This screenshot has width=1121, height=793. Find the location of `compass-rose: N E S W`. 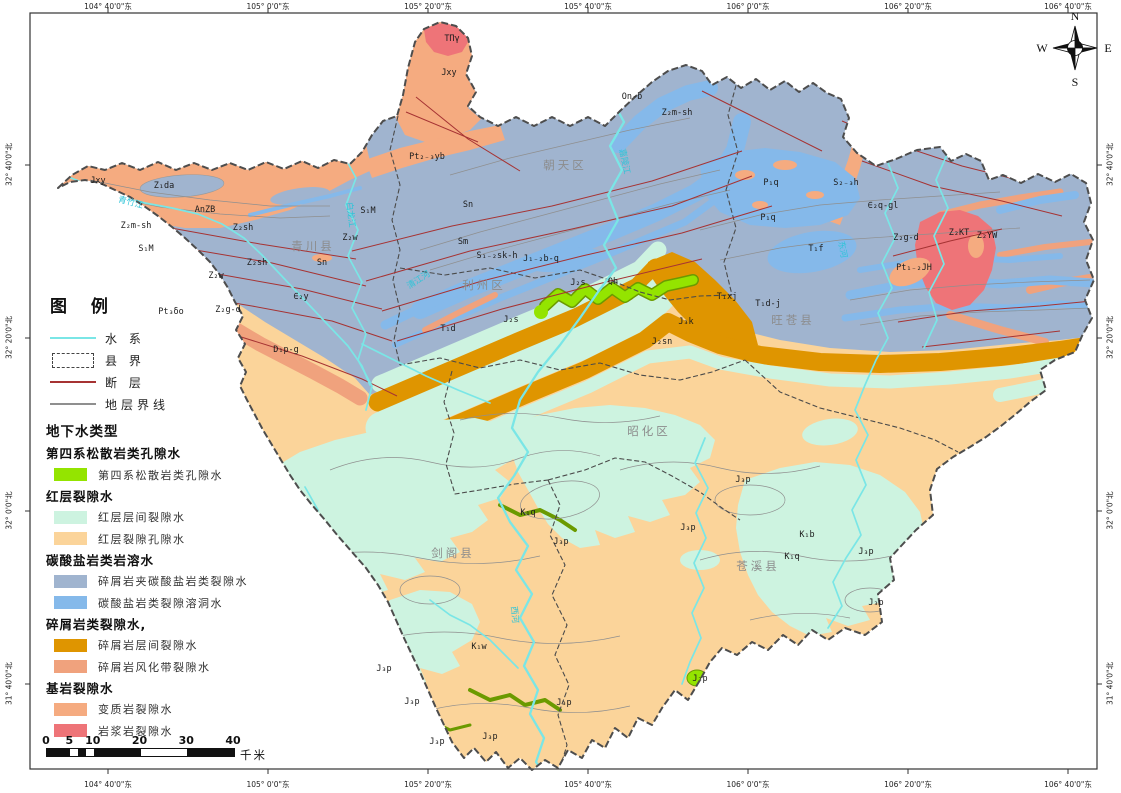

compass-rose: N E S W is located at coordinates (1073, 49).